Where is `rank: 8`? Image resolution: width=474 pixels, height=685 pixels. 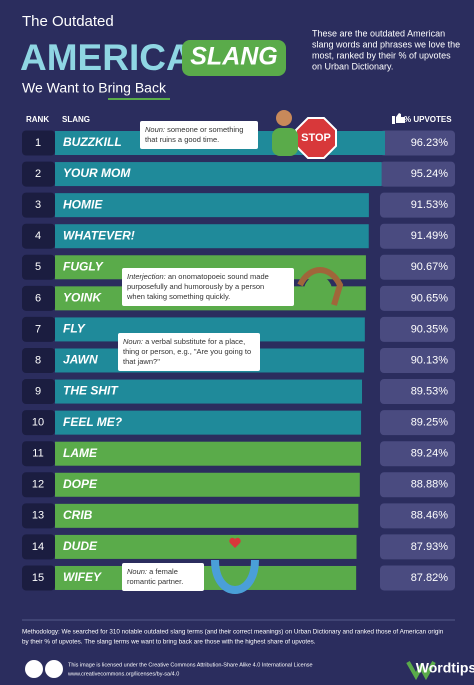
rank: 8 is located at coordinates (38, 360).